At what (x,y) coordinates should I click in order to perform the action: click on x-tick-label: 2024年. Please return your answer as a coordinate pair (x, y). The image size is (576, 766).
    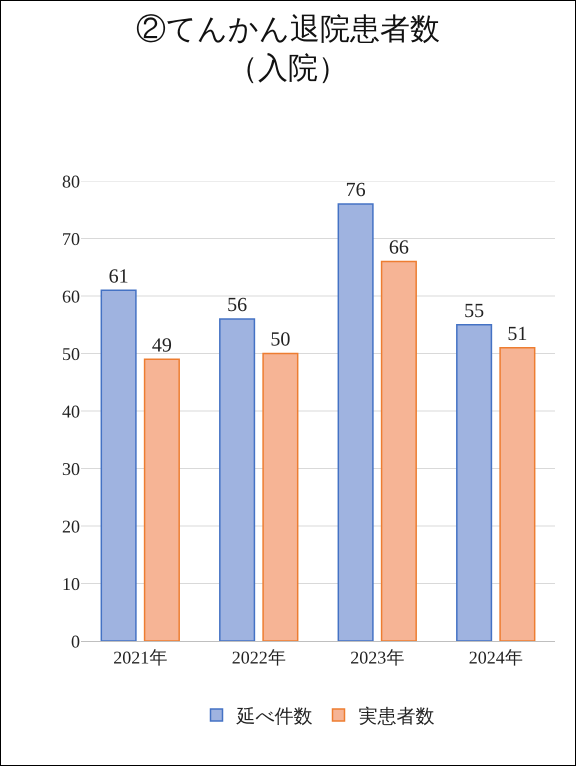
    Looking at the image, I should click on (495, 658).